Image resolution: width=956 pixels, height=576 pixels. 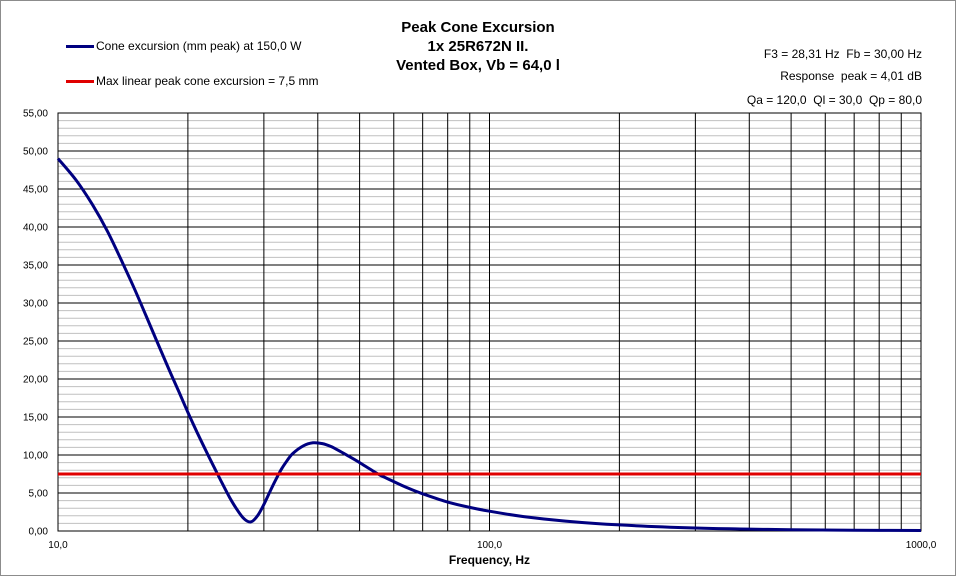 What do you see at coordinates (80, 81) in the screenshot?
I see `legend-swatch-red` at bounding box center [80, 81].